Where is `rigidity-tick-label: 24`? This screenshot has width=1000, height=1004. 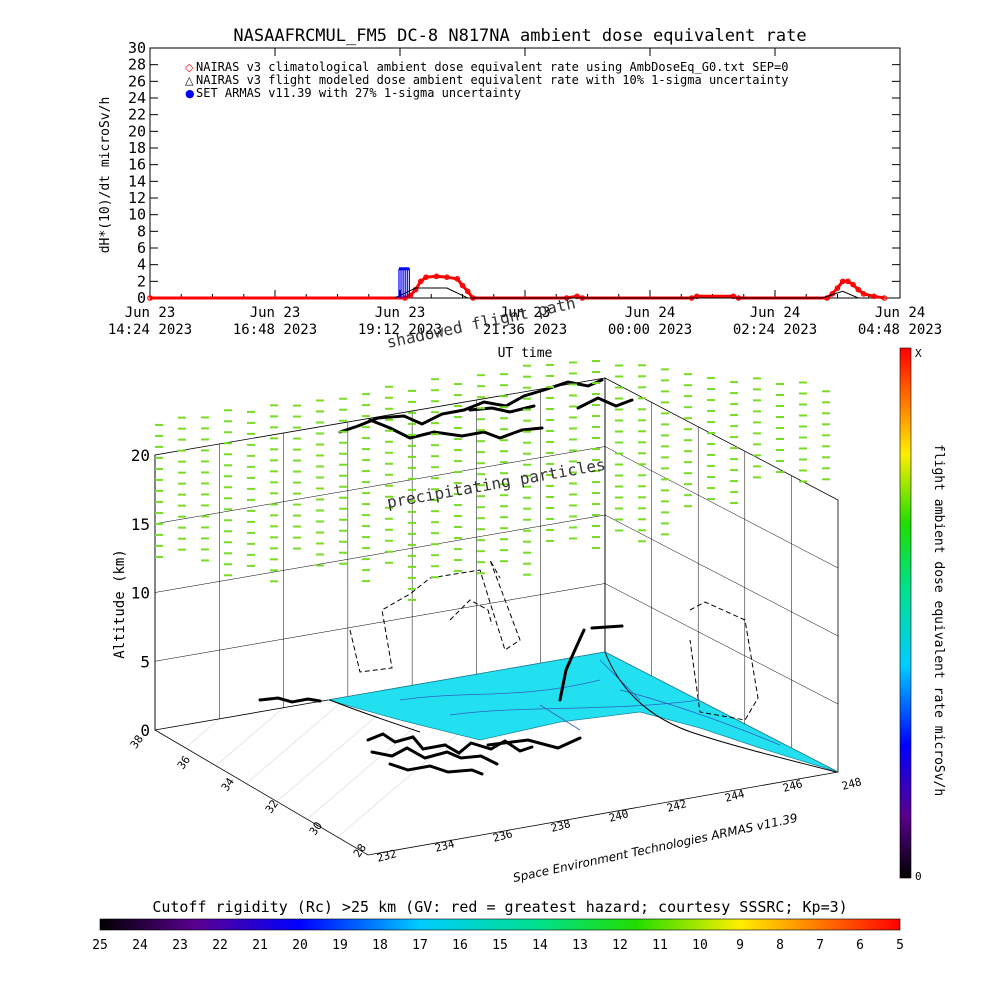
rigidity-tick-label: 24 is located at coordinates (140, 945).